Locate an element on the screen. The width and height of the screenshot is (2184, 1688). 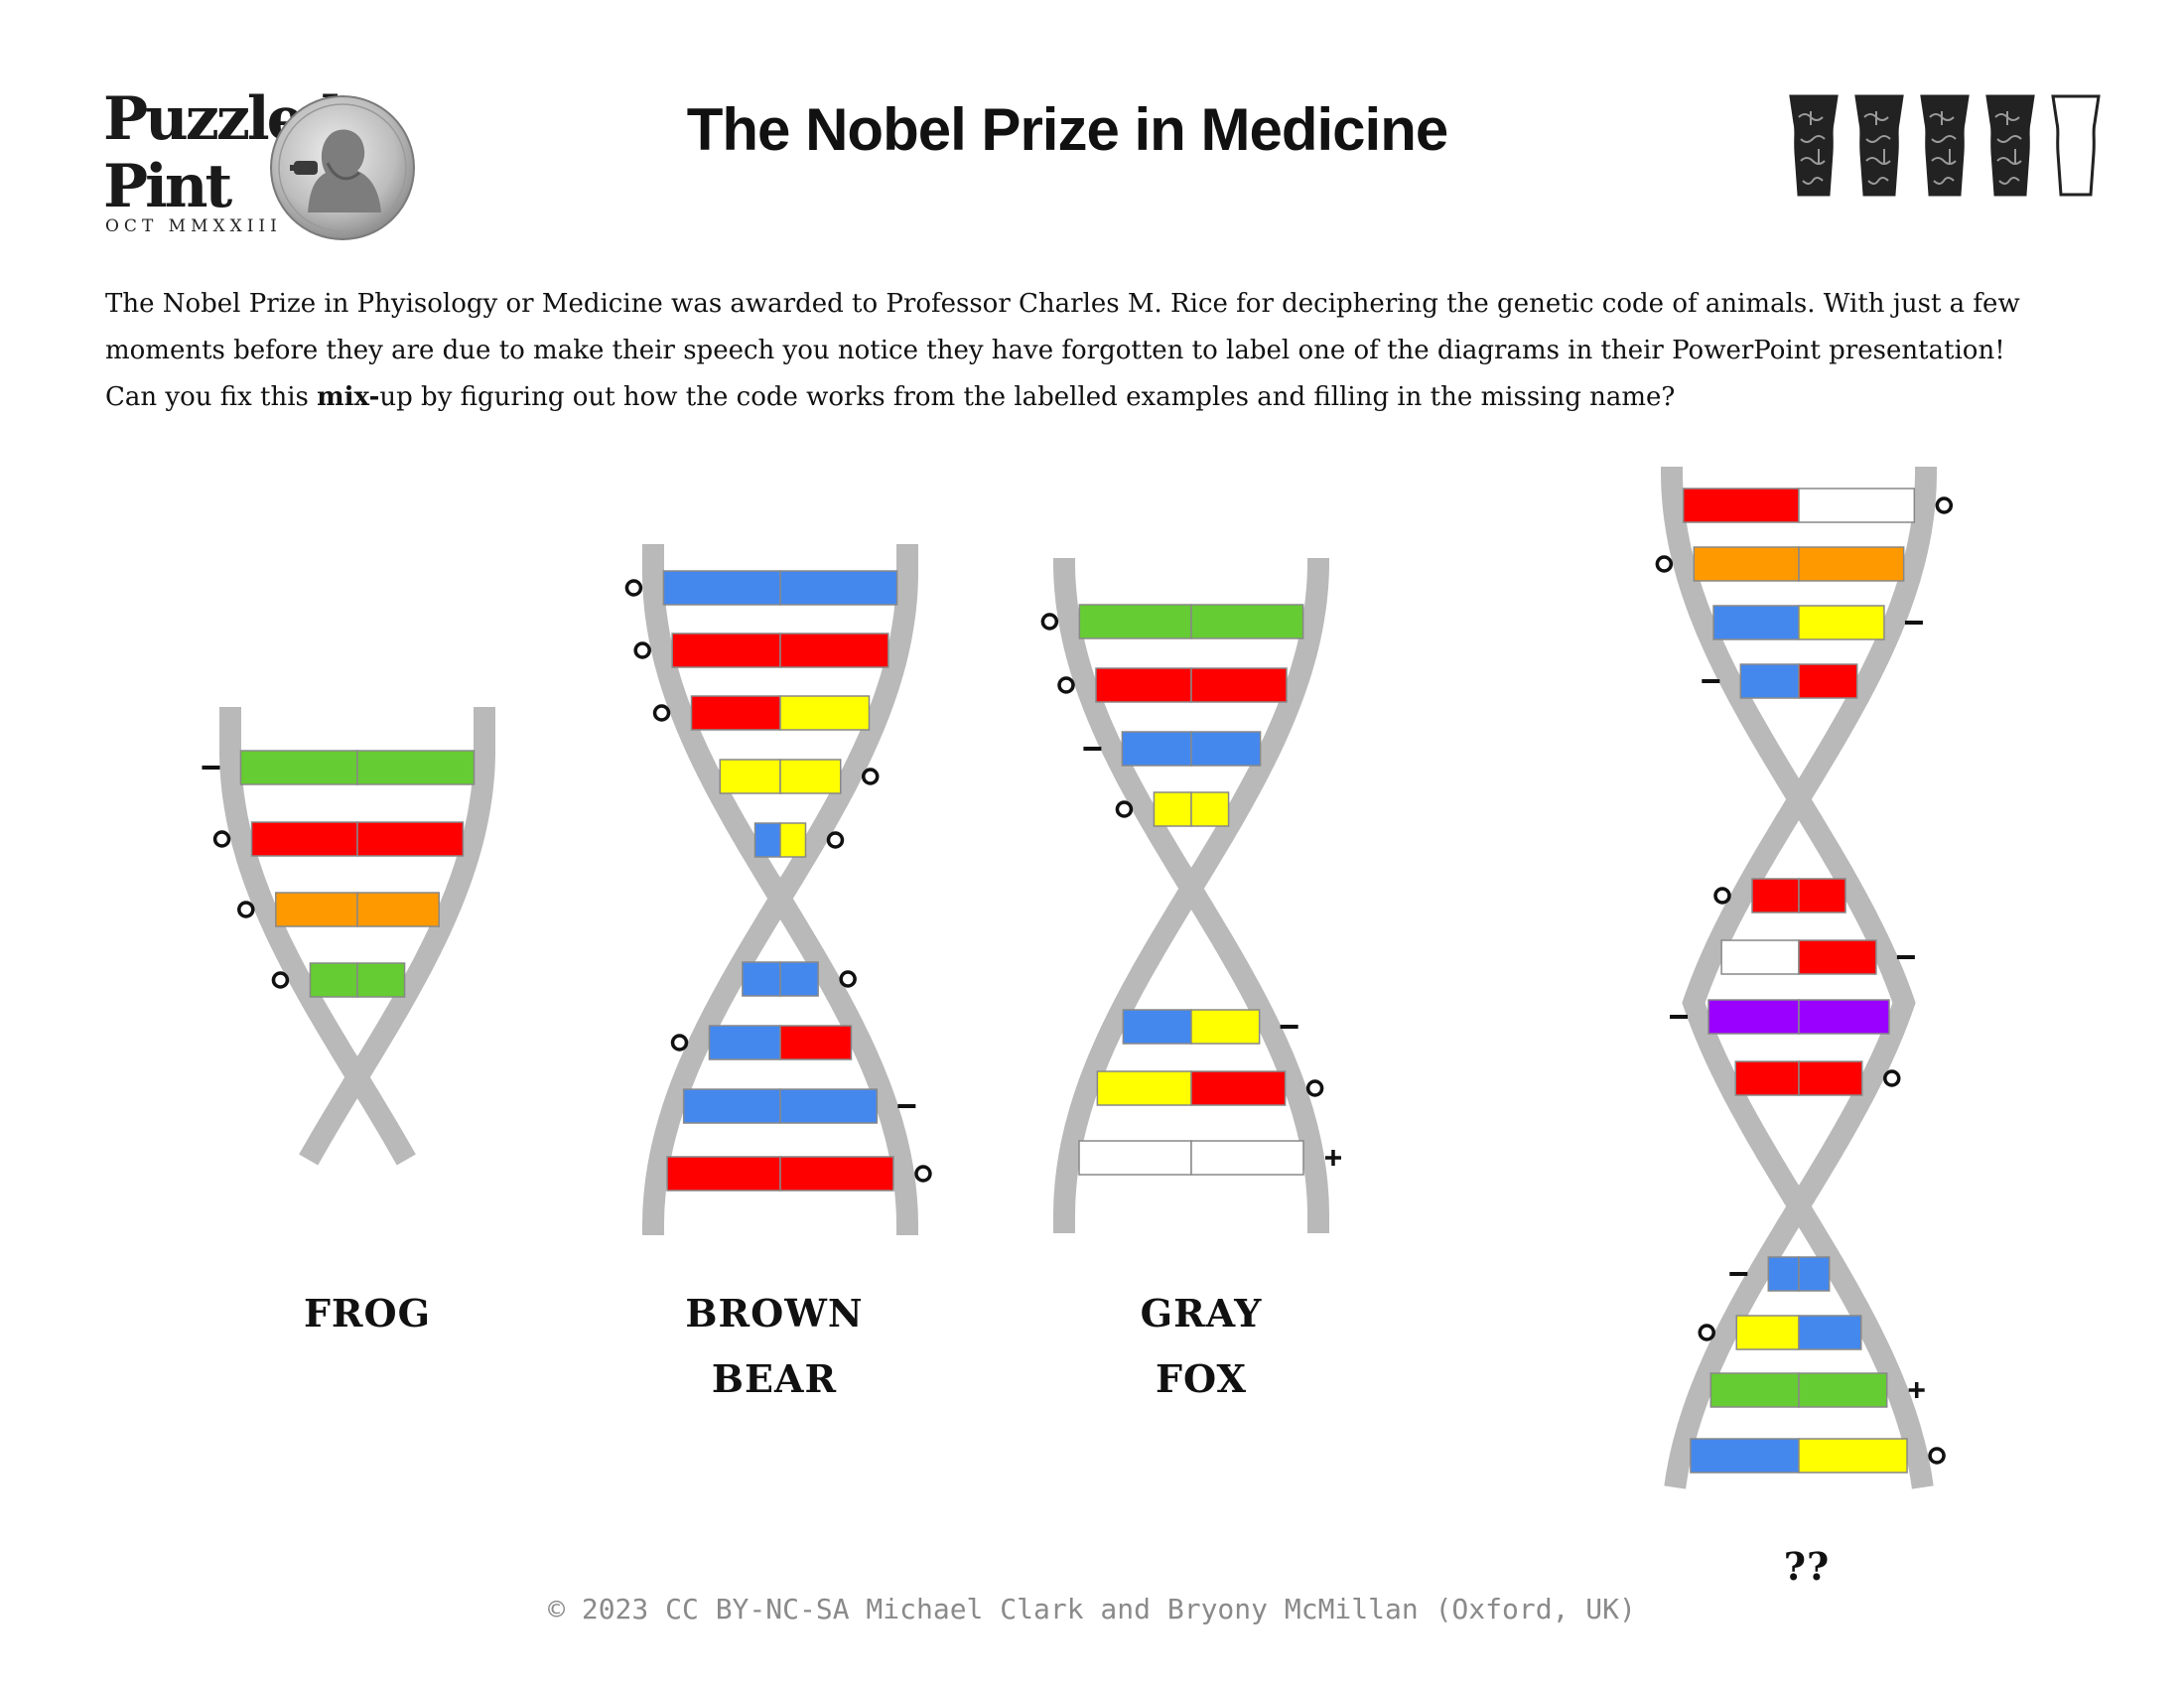
logo-line-2: Pint is located at coordinates (167, 186).